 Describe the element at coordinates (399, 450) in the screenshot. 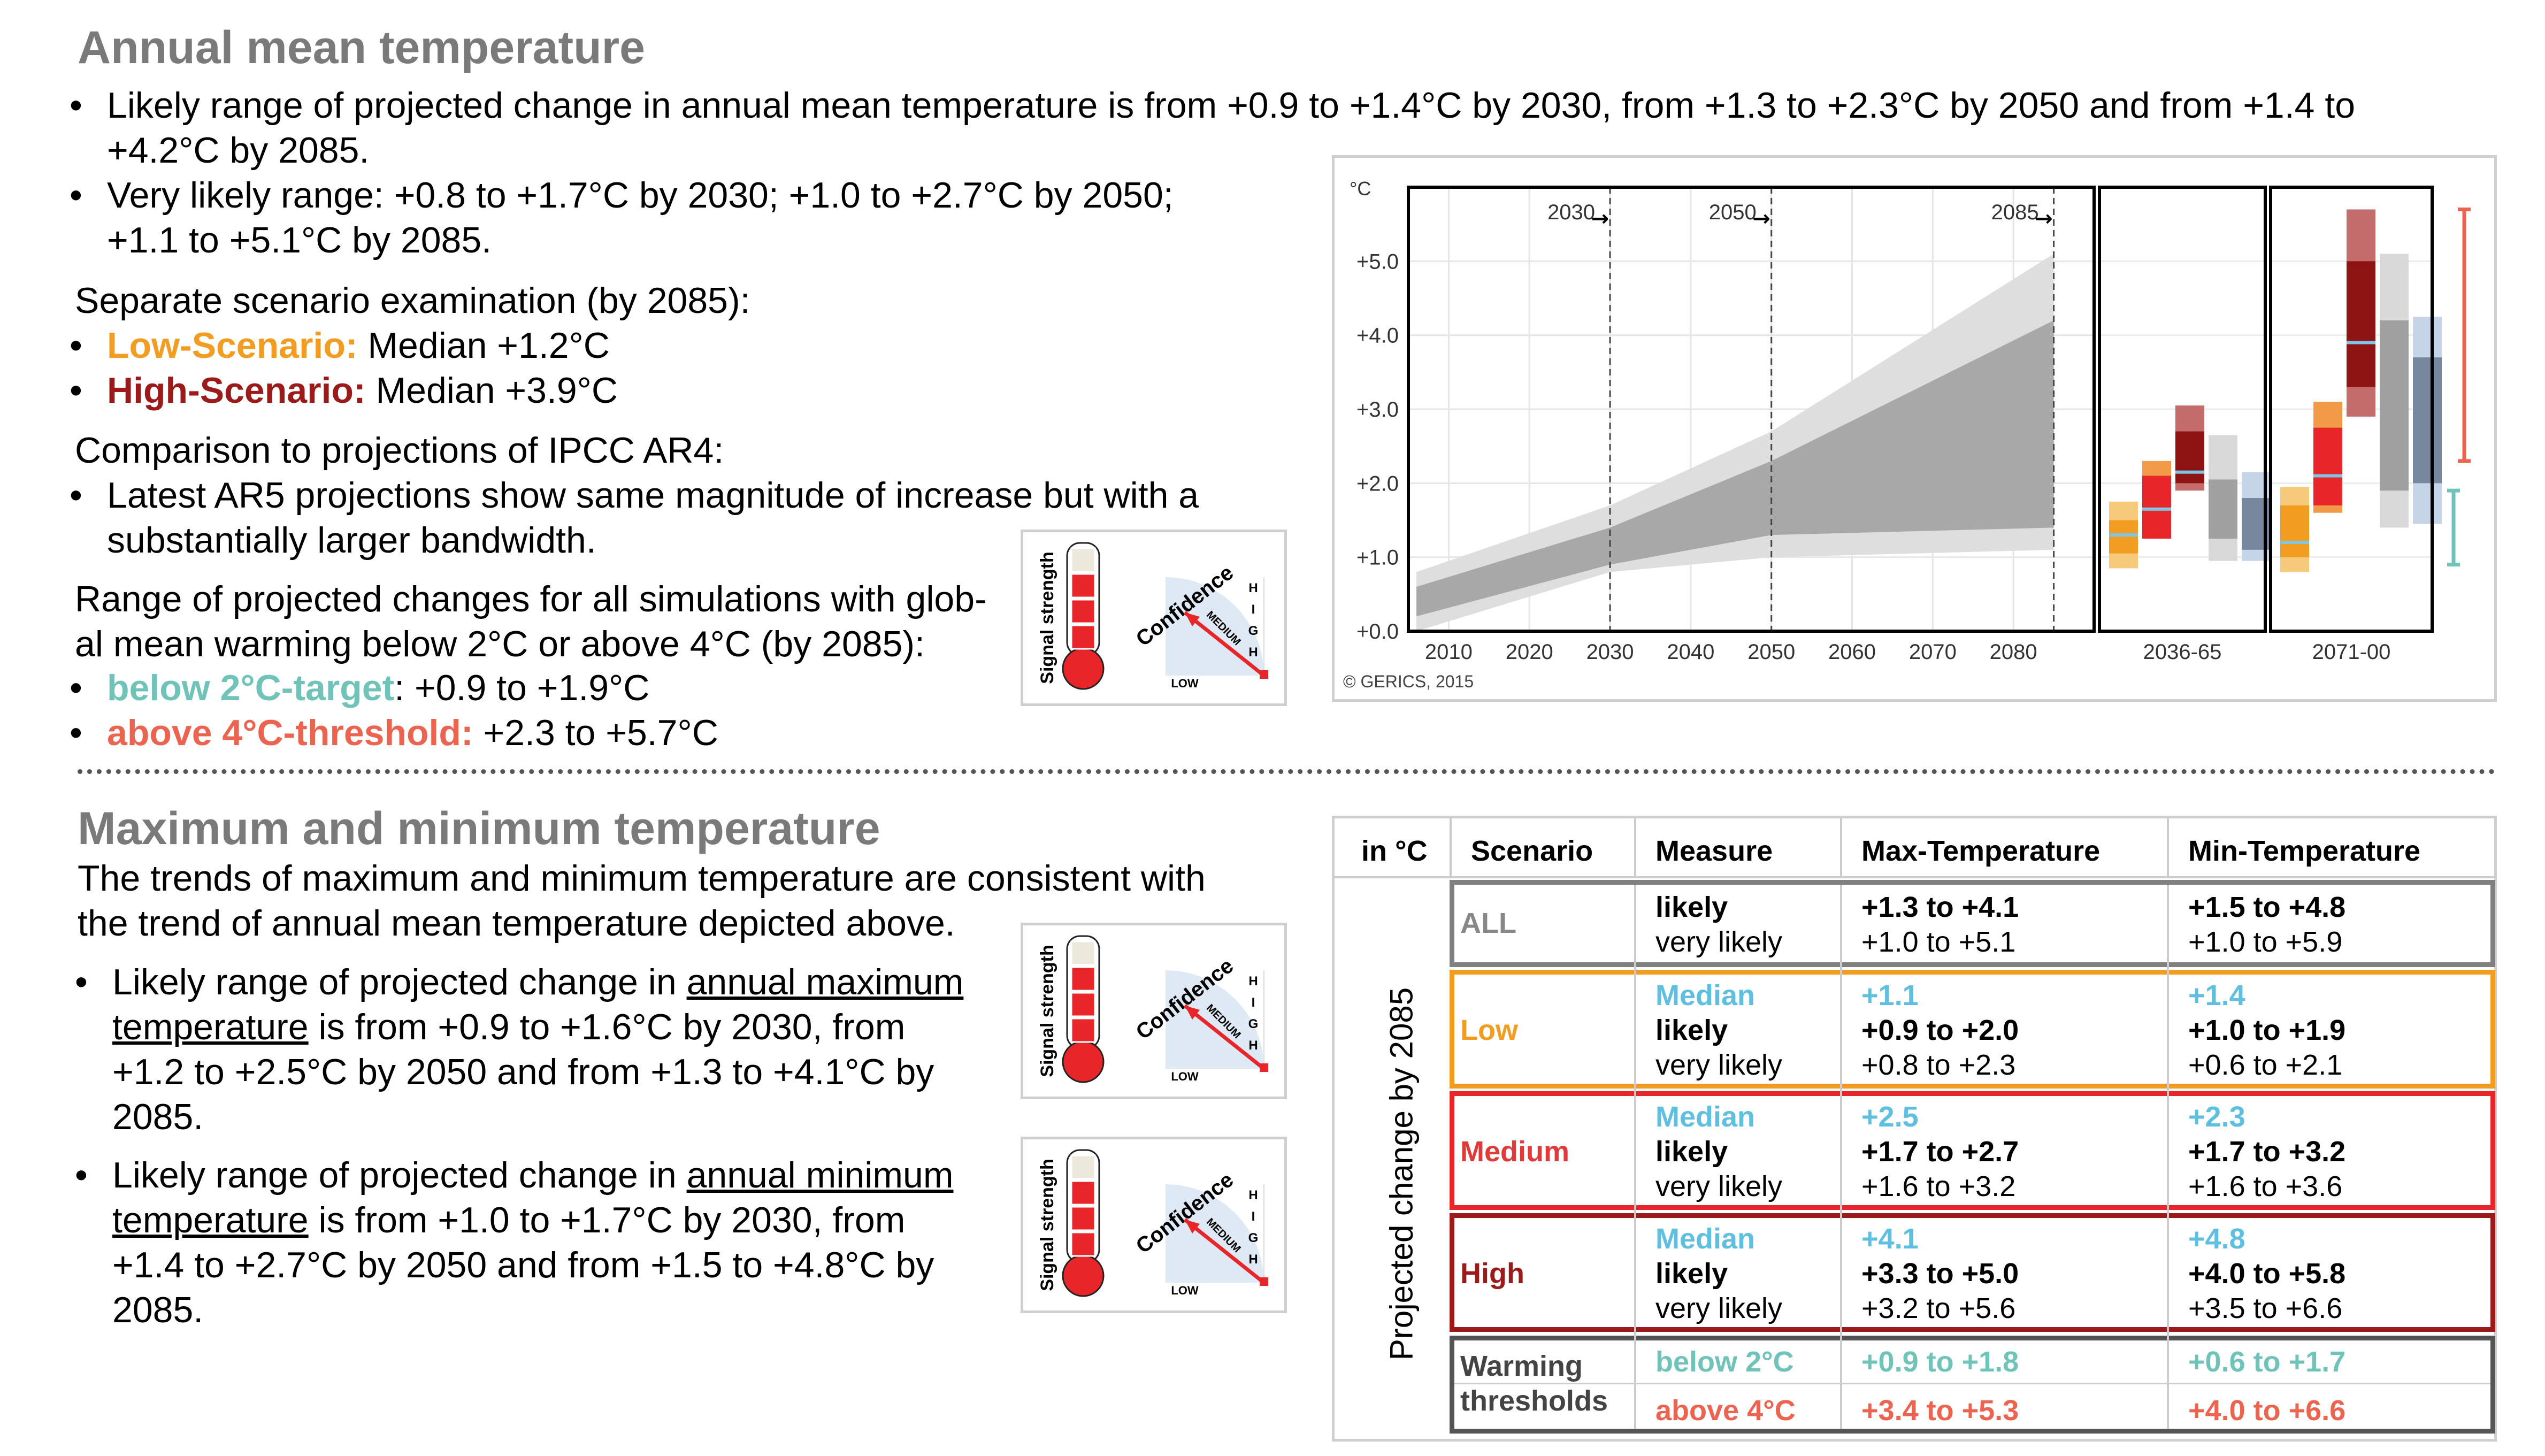

I see `ipcc-comparison-heading: Comparison to projections of IPCC AR4:` at that location.